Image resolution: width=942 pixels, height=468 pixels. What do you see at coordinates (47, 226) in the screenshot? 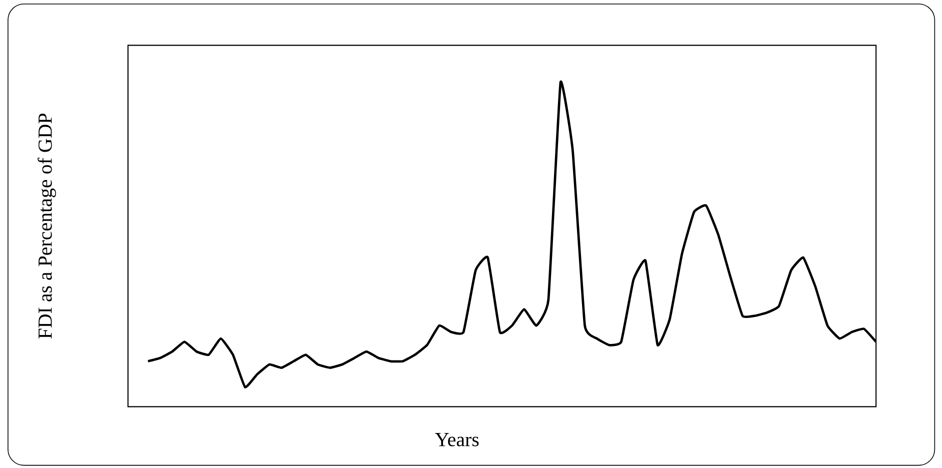
I see `y-axis-title: FDI as a Percentage of GDP` at bounding box center [47, 226].